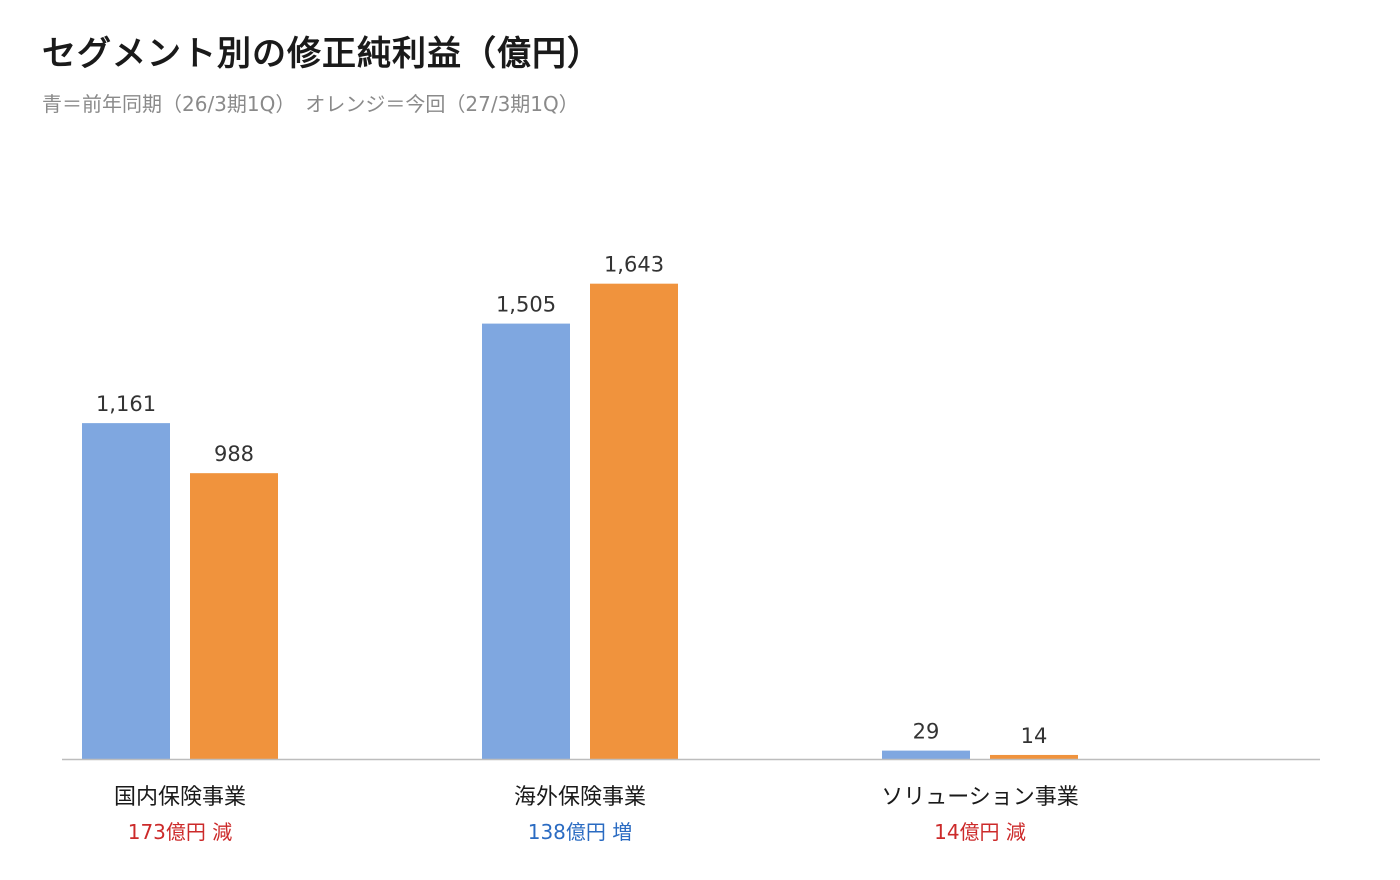  What do you see at coordinates (322, 54) in the screenshot?
I see `chart-title: セグメント別の修正純利益（億円）` at bounding box center [322, 54].